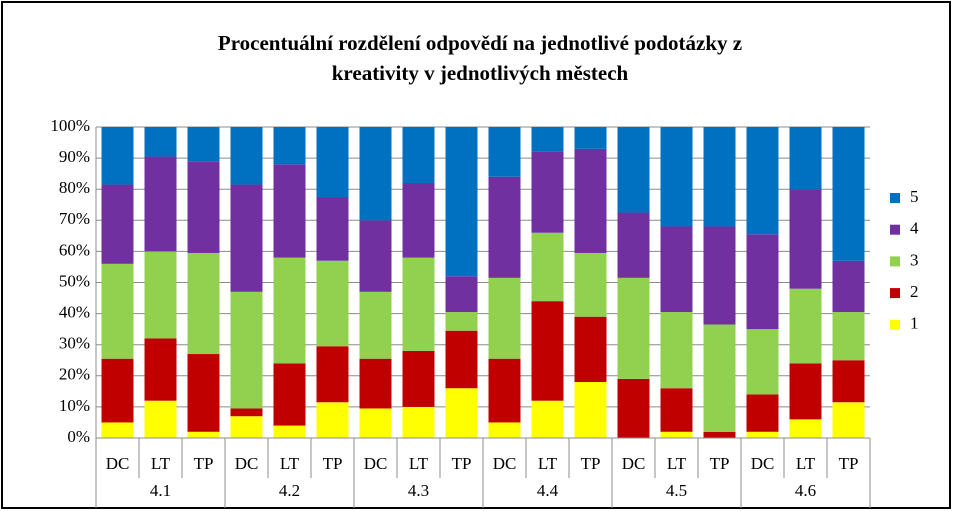 The image size is (953, 511). What do you see at coordinates (74, 374) in the screenshot?
I see `y-tick-label: 20%` at bounding box center [74, 374].